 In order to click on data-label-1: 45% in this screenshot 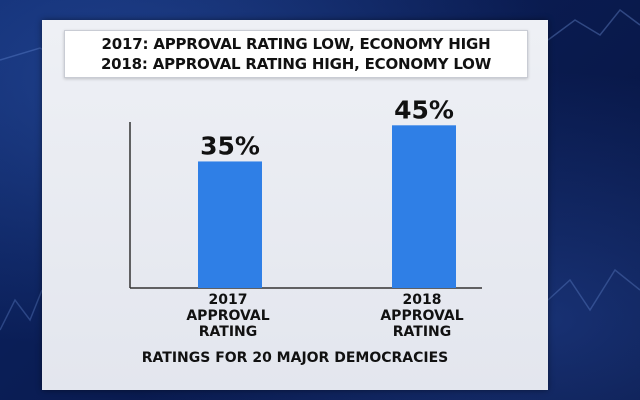, I will do `click(424, 109)`.